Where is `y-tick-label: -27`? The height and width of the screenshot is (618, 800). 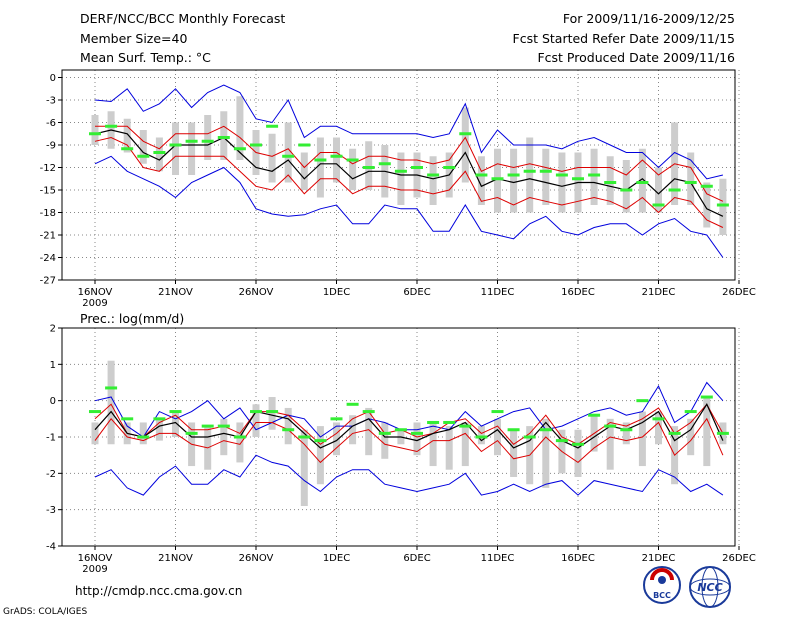
y-tick-label: -27 is located at coordinates (48, 281).